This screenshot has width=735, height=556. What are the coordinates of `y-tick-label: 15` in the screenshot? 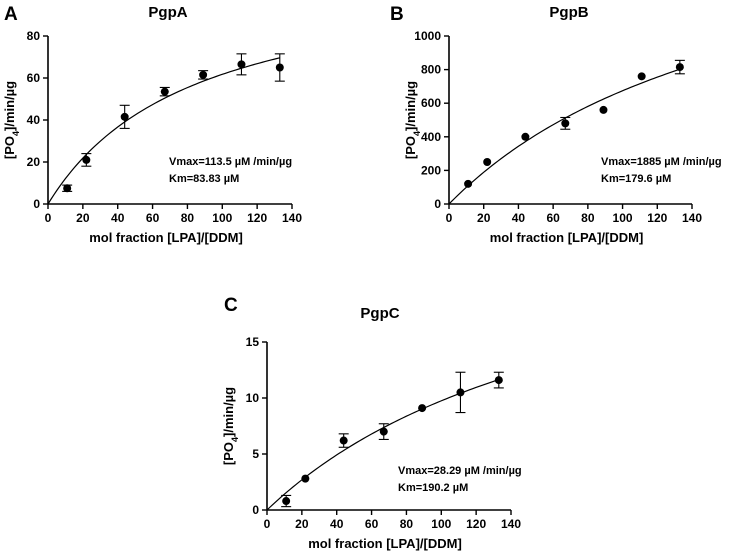 It's located at (253, 342).